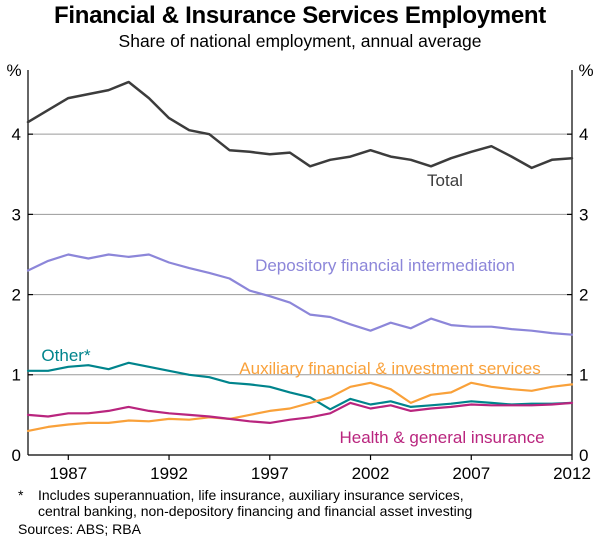  What do you see at coordinates (66, 355) in the screenshot?
I see `series-label-other: Other*` at bounding box center [66, 355].